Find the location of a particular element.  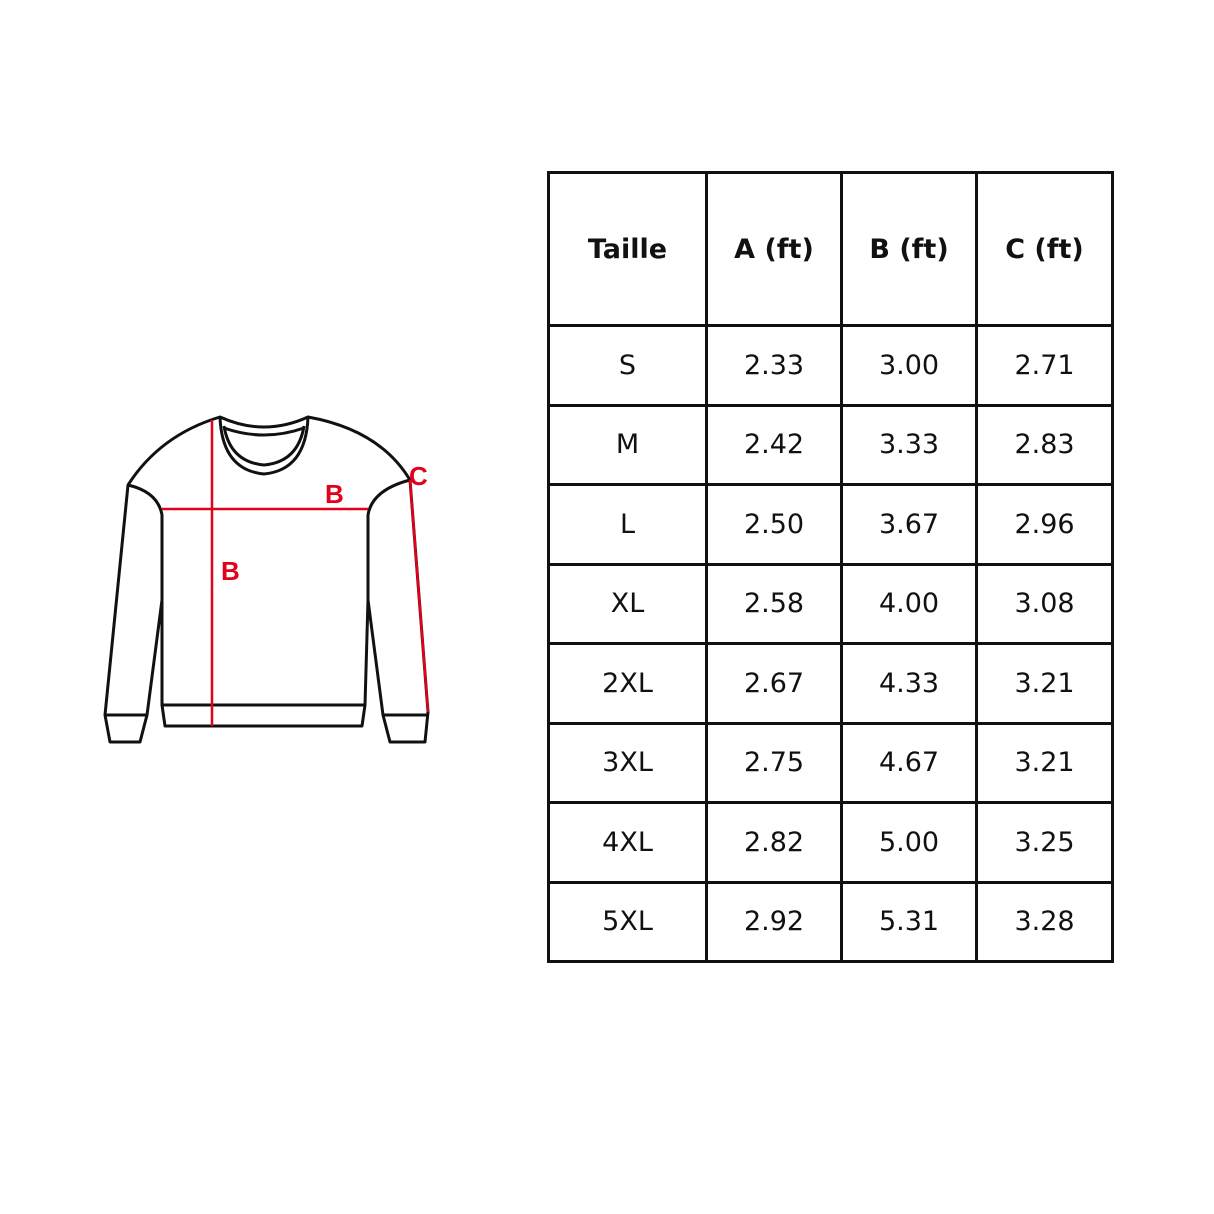

table-row: L 2.50 3.67 2.96 is located at coordinates (830, 524).